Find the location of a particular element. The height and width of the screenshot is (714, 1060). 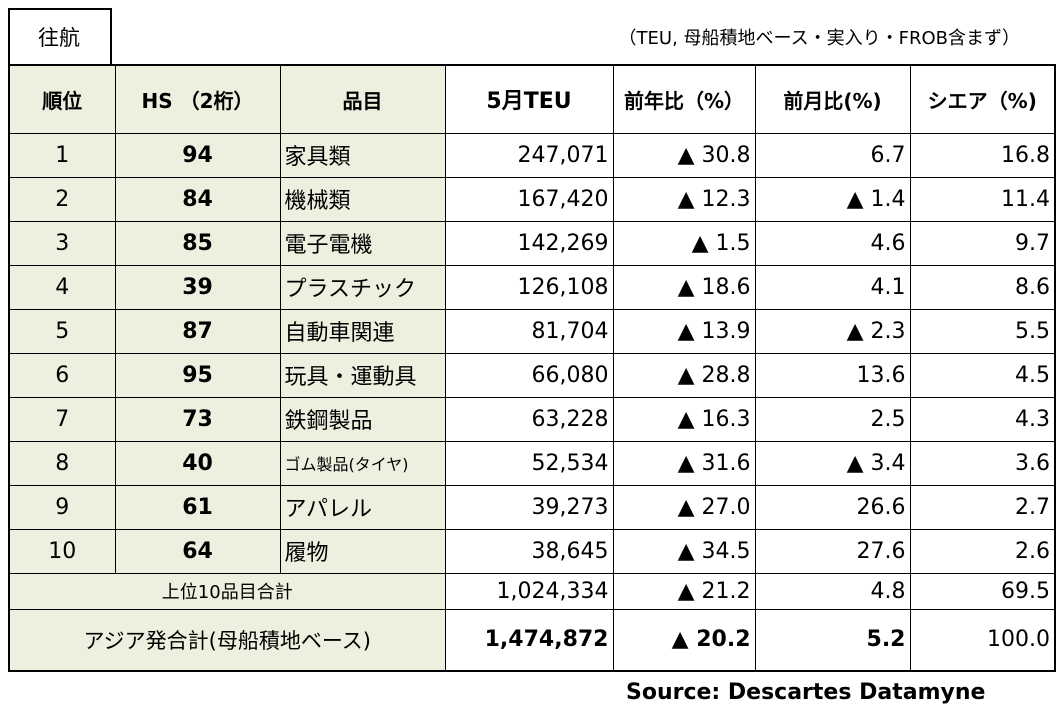

subtotal-share: 69.5 is located at coordinates (982, 591).